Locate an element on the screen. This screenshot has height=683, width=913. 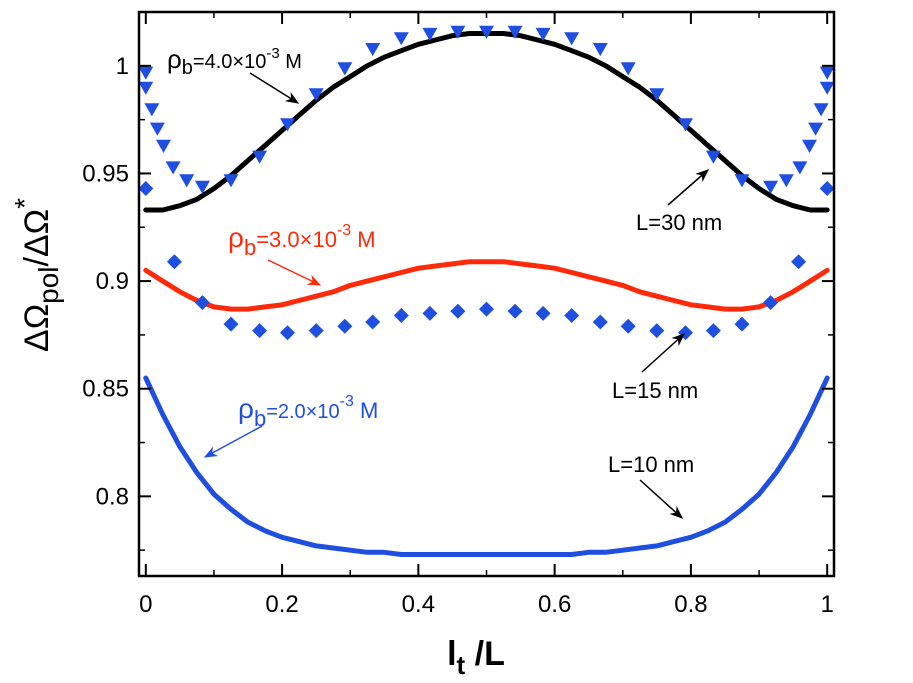
x-tick-label-3: 0.6 is located at coordinates (554, 604).